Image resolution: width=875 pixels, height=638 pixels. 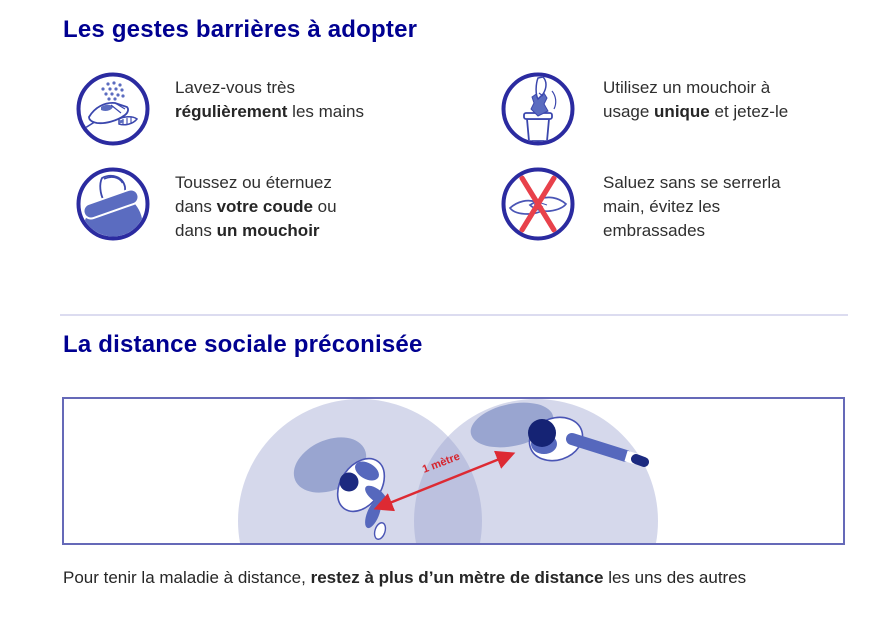 I want to click on person-right, so click(x=559, y=434).